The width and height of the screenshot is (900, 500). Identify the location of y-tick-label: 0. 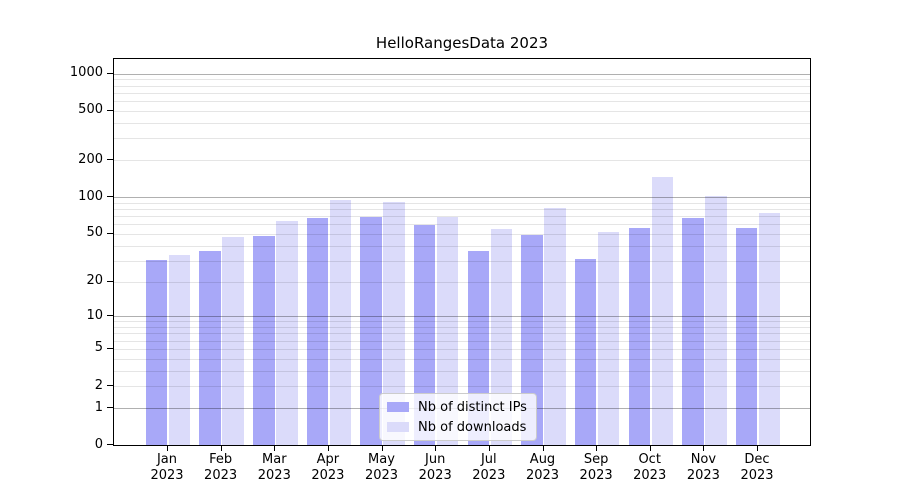
(98, 444).